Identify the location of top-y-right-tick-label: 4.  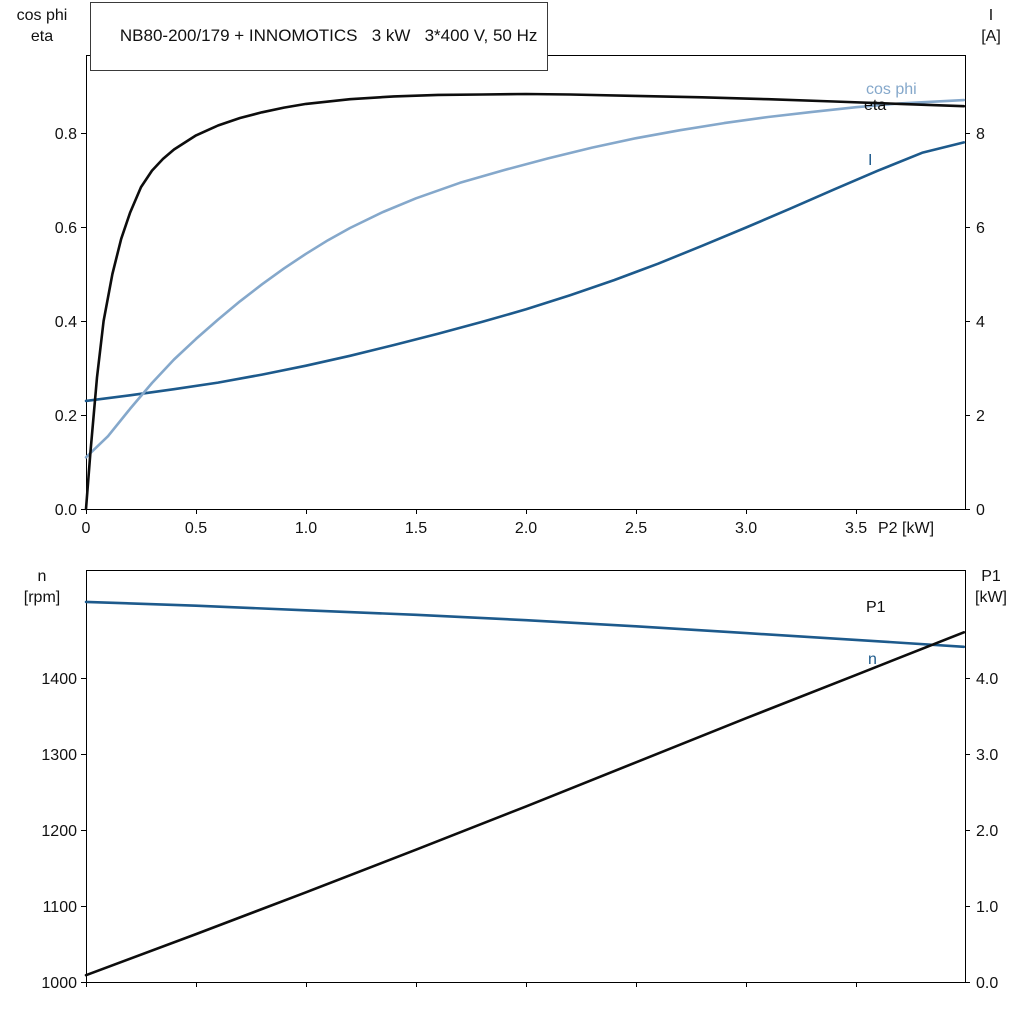
(980, 322).